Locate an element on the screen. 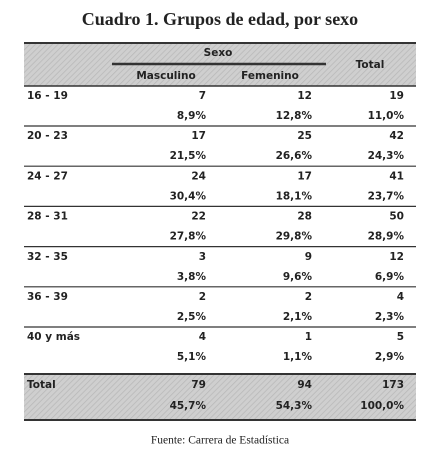 The height and width of the screenshot is (453, 440). percent-cell: 2,5% is located at coordinates (192, 317).